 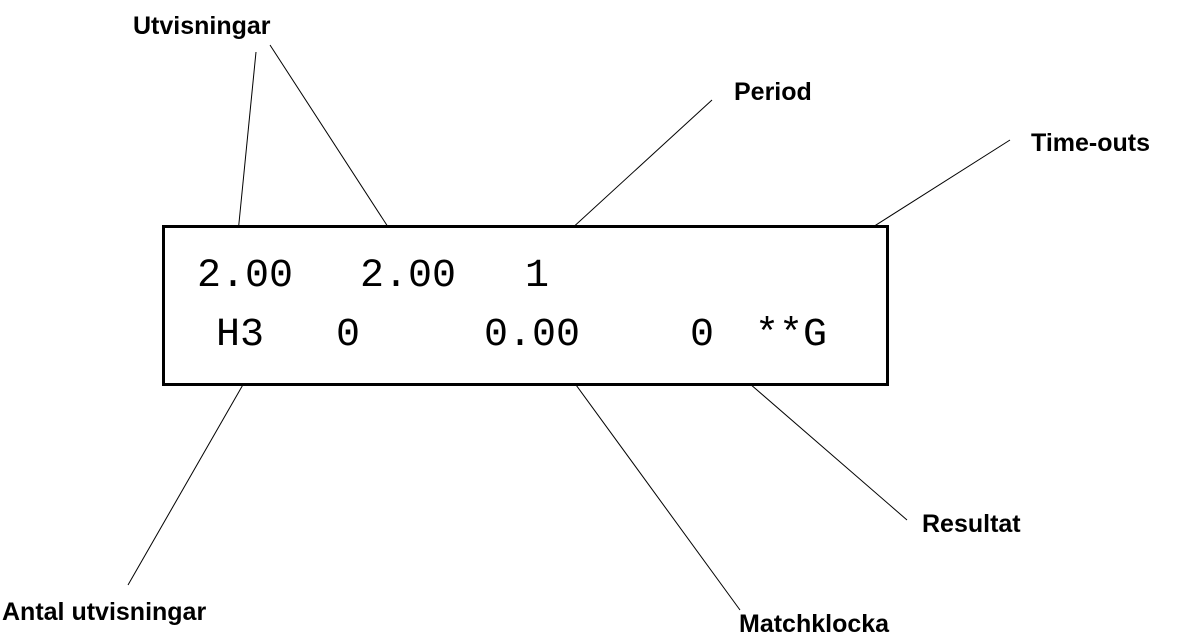 What do you see at coordinates (245, 276) in the screenshot?
I see `penalty-time-1: 2.00` at bounding box center [245, 276].